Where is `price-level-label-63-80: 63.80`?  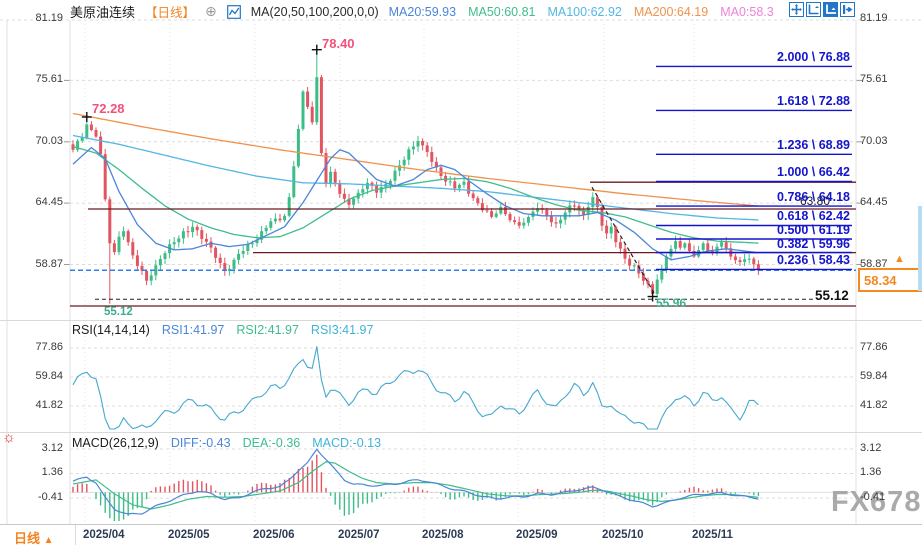 price-level-label-63-80: 63.80 is located at coordinates (815, 201).